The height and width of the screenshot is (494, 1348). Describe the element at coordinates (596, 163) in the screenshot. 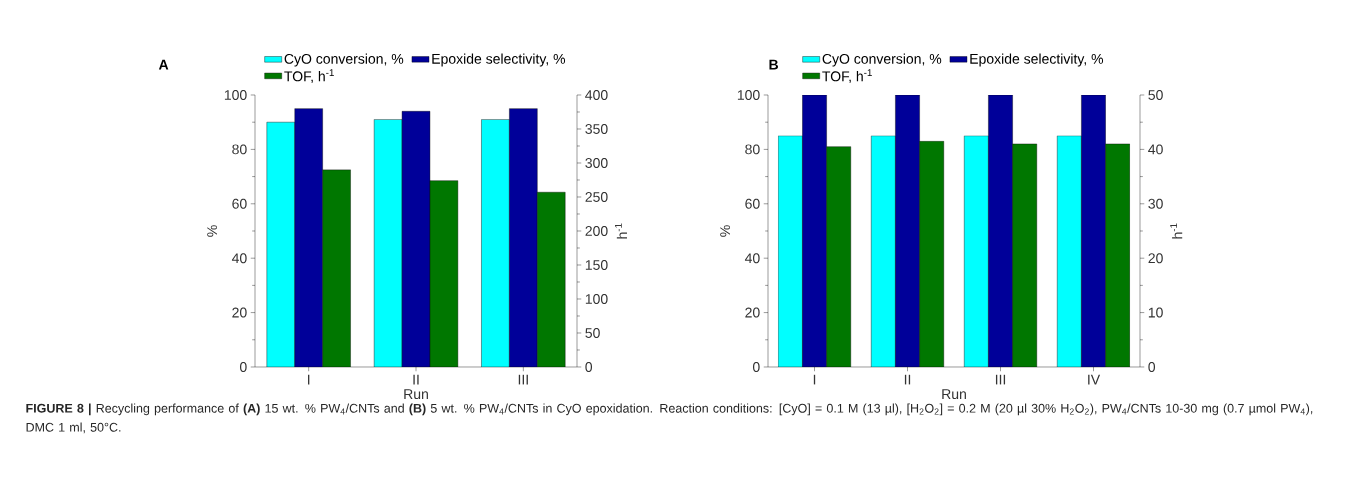

I see `y2-tick-label: 300` at that location.